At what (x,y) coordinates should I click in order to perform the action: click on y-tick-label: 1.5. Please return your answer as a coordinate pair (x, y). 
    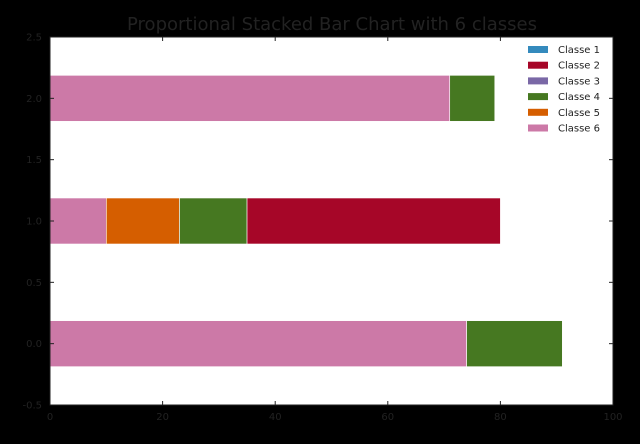
    Looking at the image, I should click on (34, 160).